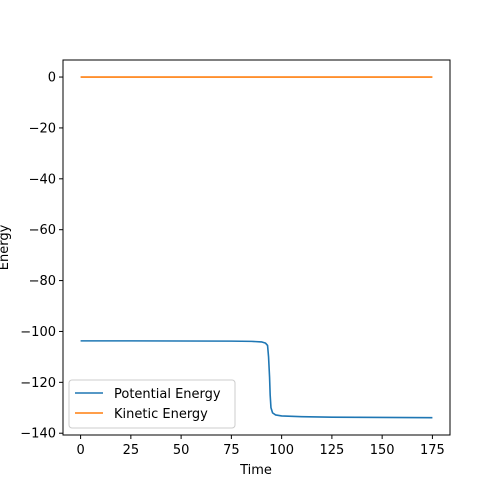 Image resolution: width=500 pixels, height=488 pixels. Describe the element at coordinates (432, 450) in the screenshot. I see `x-tick-label: 175` at that location.